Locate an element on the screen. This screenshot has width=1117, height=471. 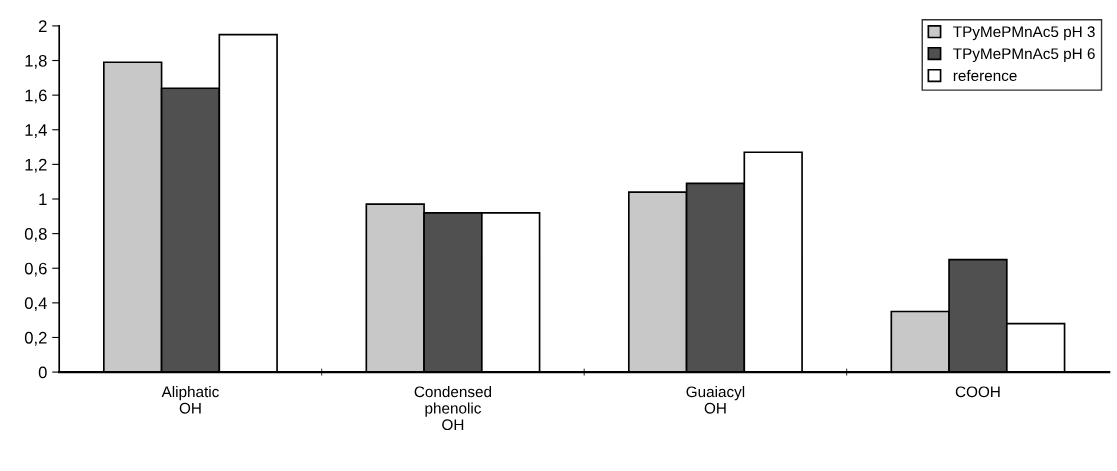
y-tick-label: 0 is located at coordinates (42, 372).